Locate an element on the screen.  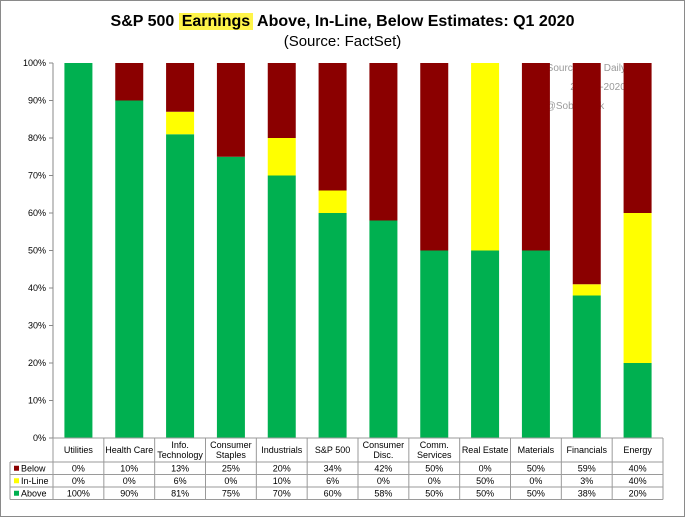
y-tick-label: 10% is located at coordinates (37, 401).